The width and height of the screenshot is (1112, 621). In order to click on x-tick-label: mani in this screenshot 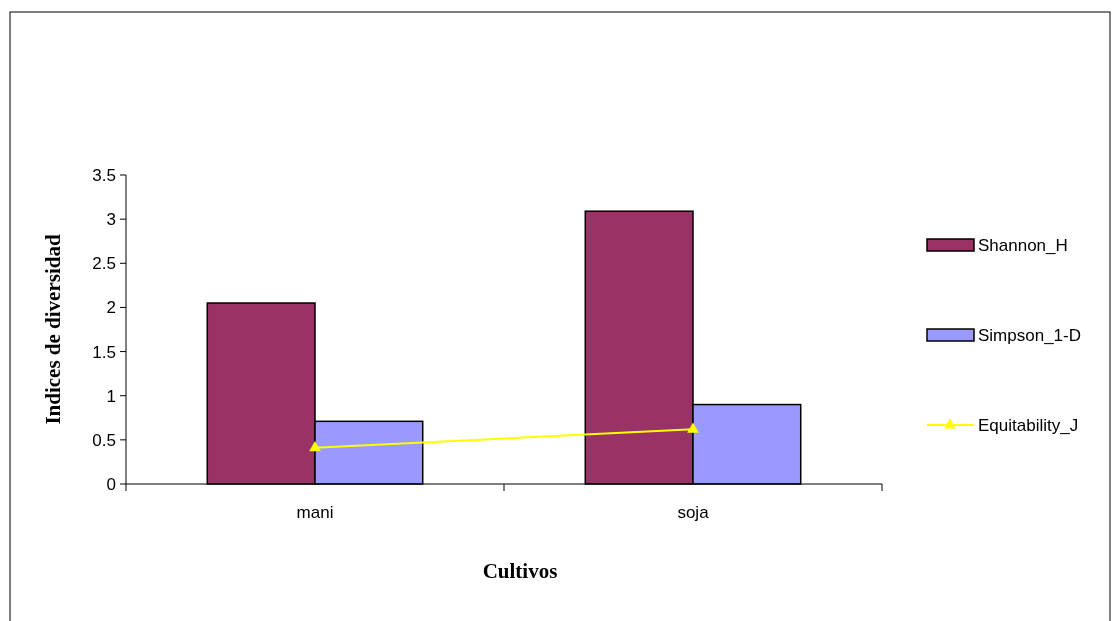, I will do `click(315, 512)`.